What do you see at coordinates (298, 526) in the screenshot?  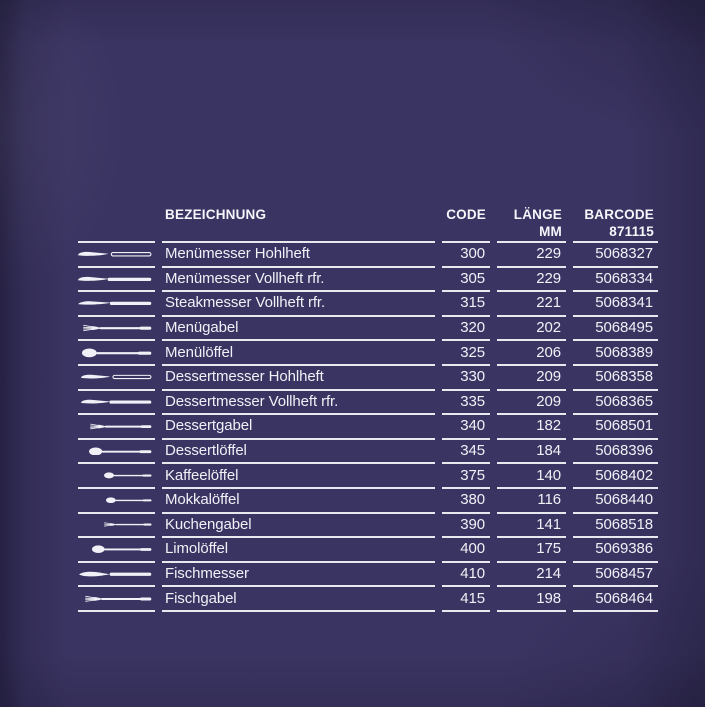 I see `item-name: Kuchengabel` at bounding box center [298, 526].